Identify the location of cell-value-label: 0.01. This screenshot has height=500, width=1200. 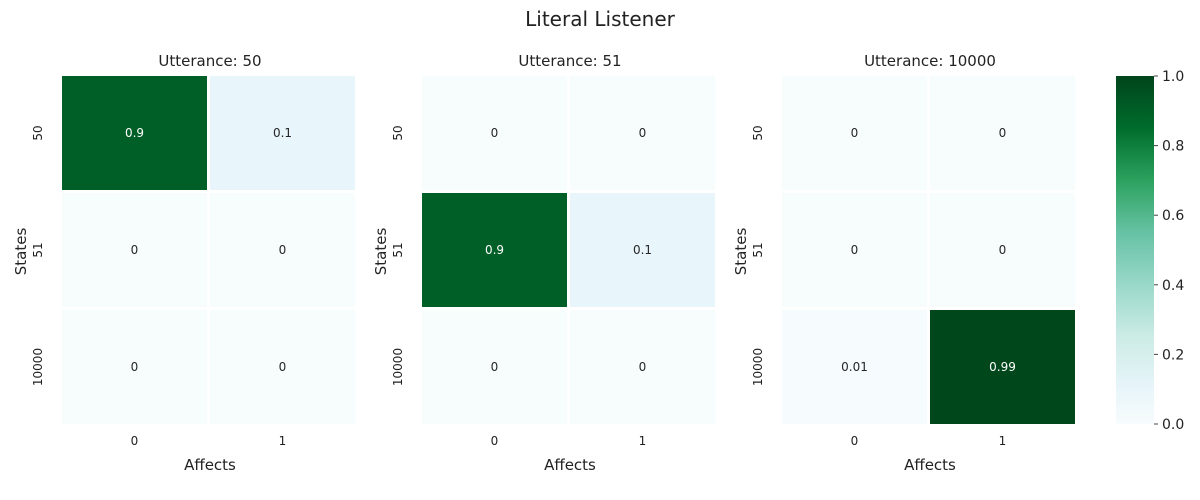
(854, 367).